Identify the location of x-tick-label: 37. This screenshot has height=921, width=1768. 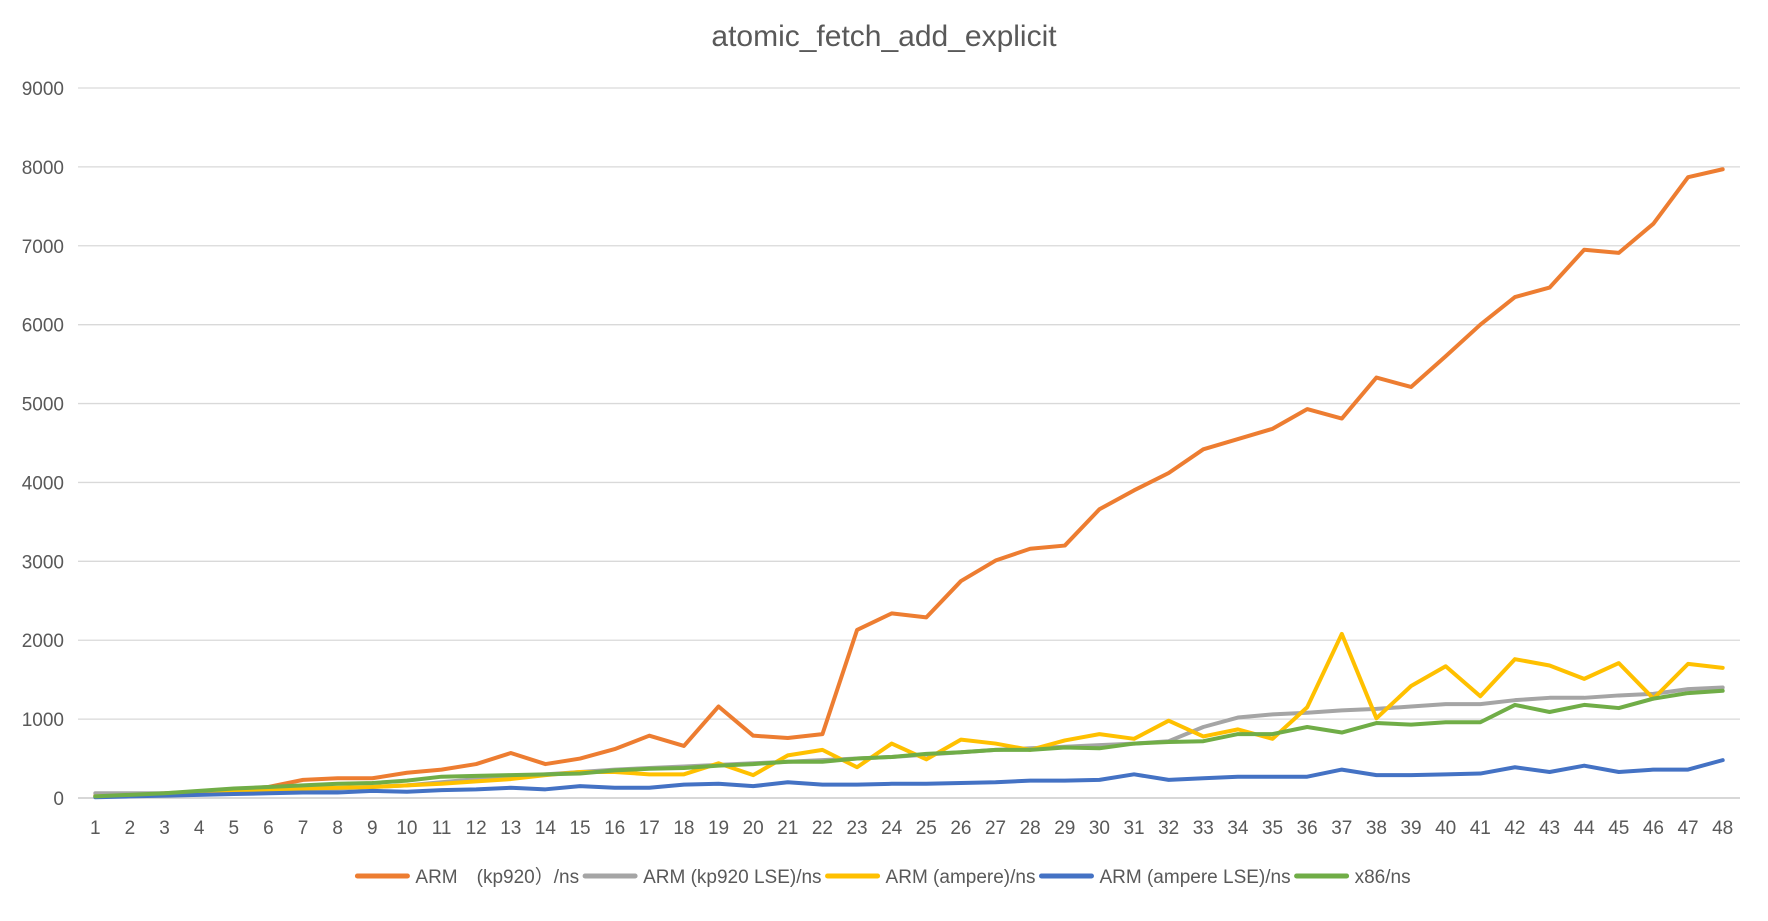
(1341, 828).